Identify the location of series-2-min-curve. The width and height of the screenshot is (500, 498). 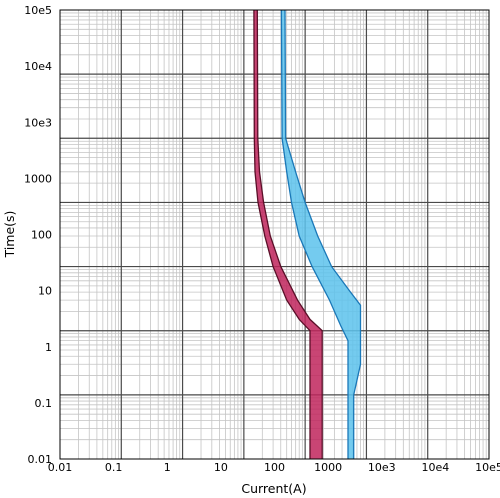
(314, 234).